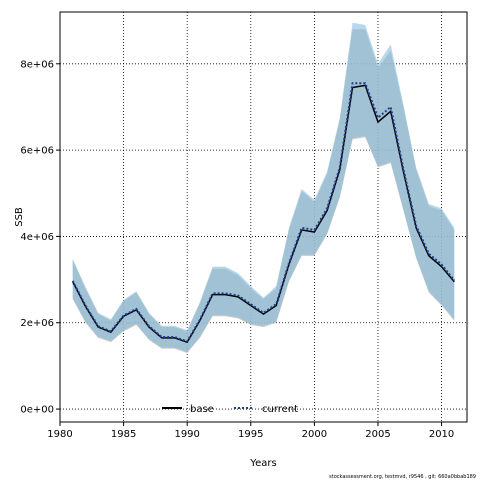  Describe the element at coordinates (202, 409) in the screenshot. I see `legend-label-base: base` at that location.